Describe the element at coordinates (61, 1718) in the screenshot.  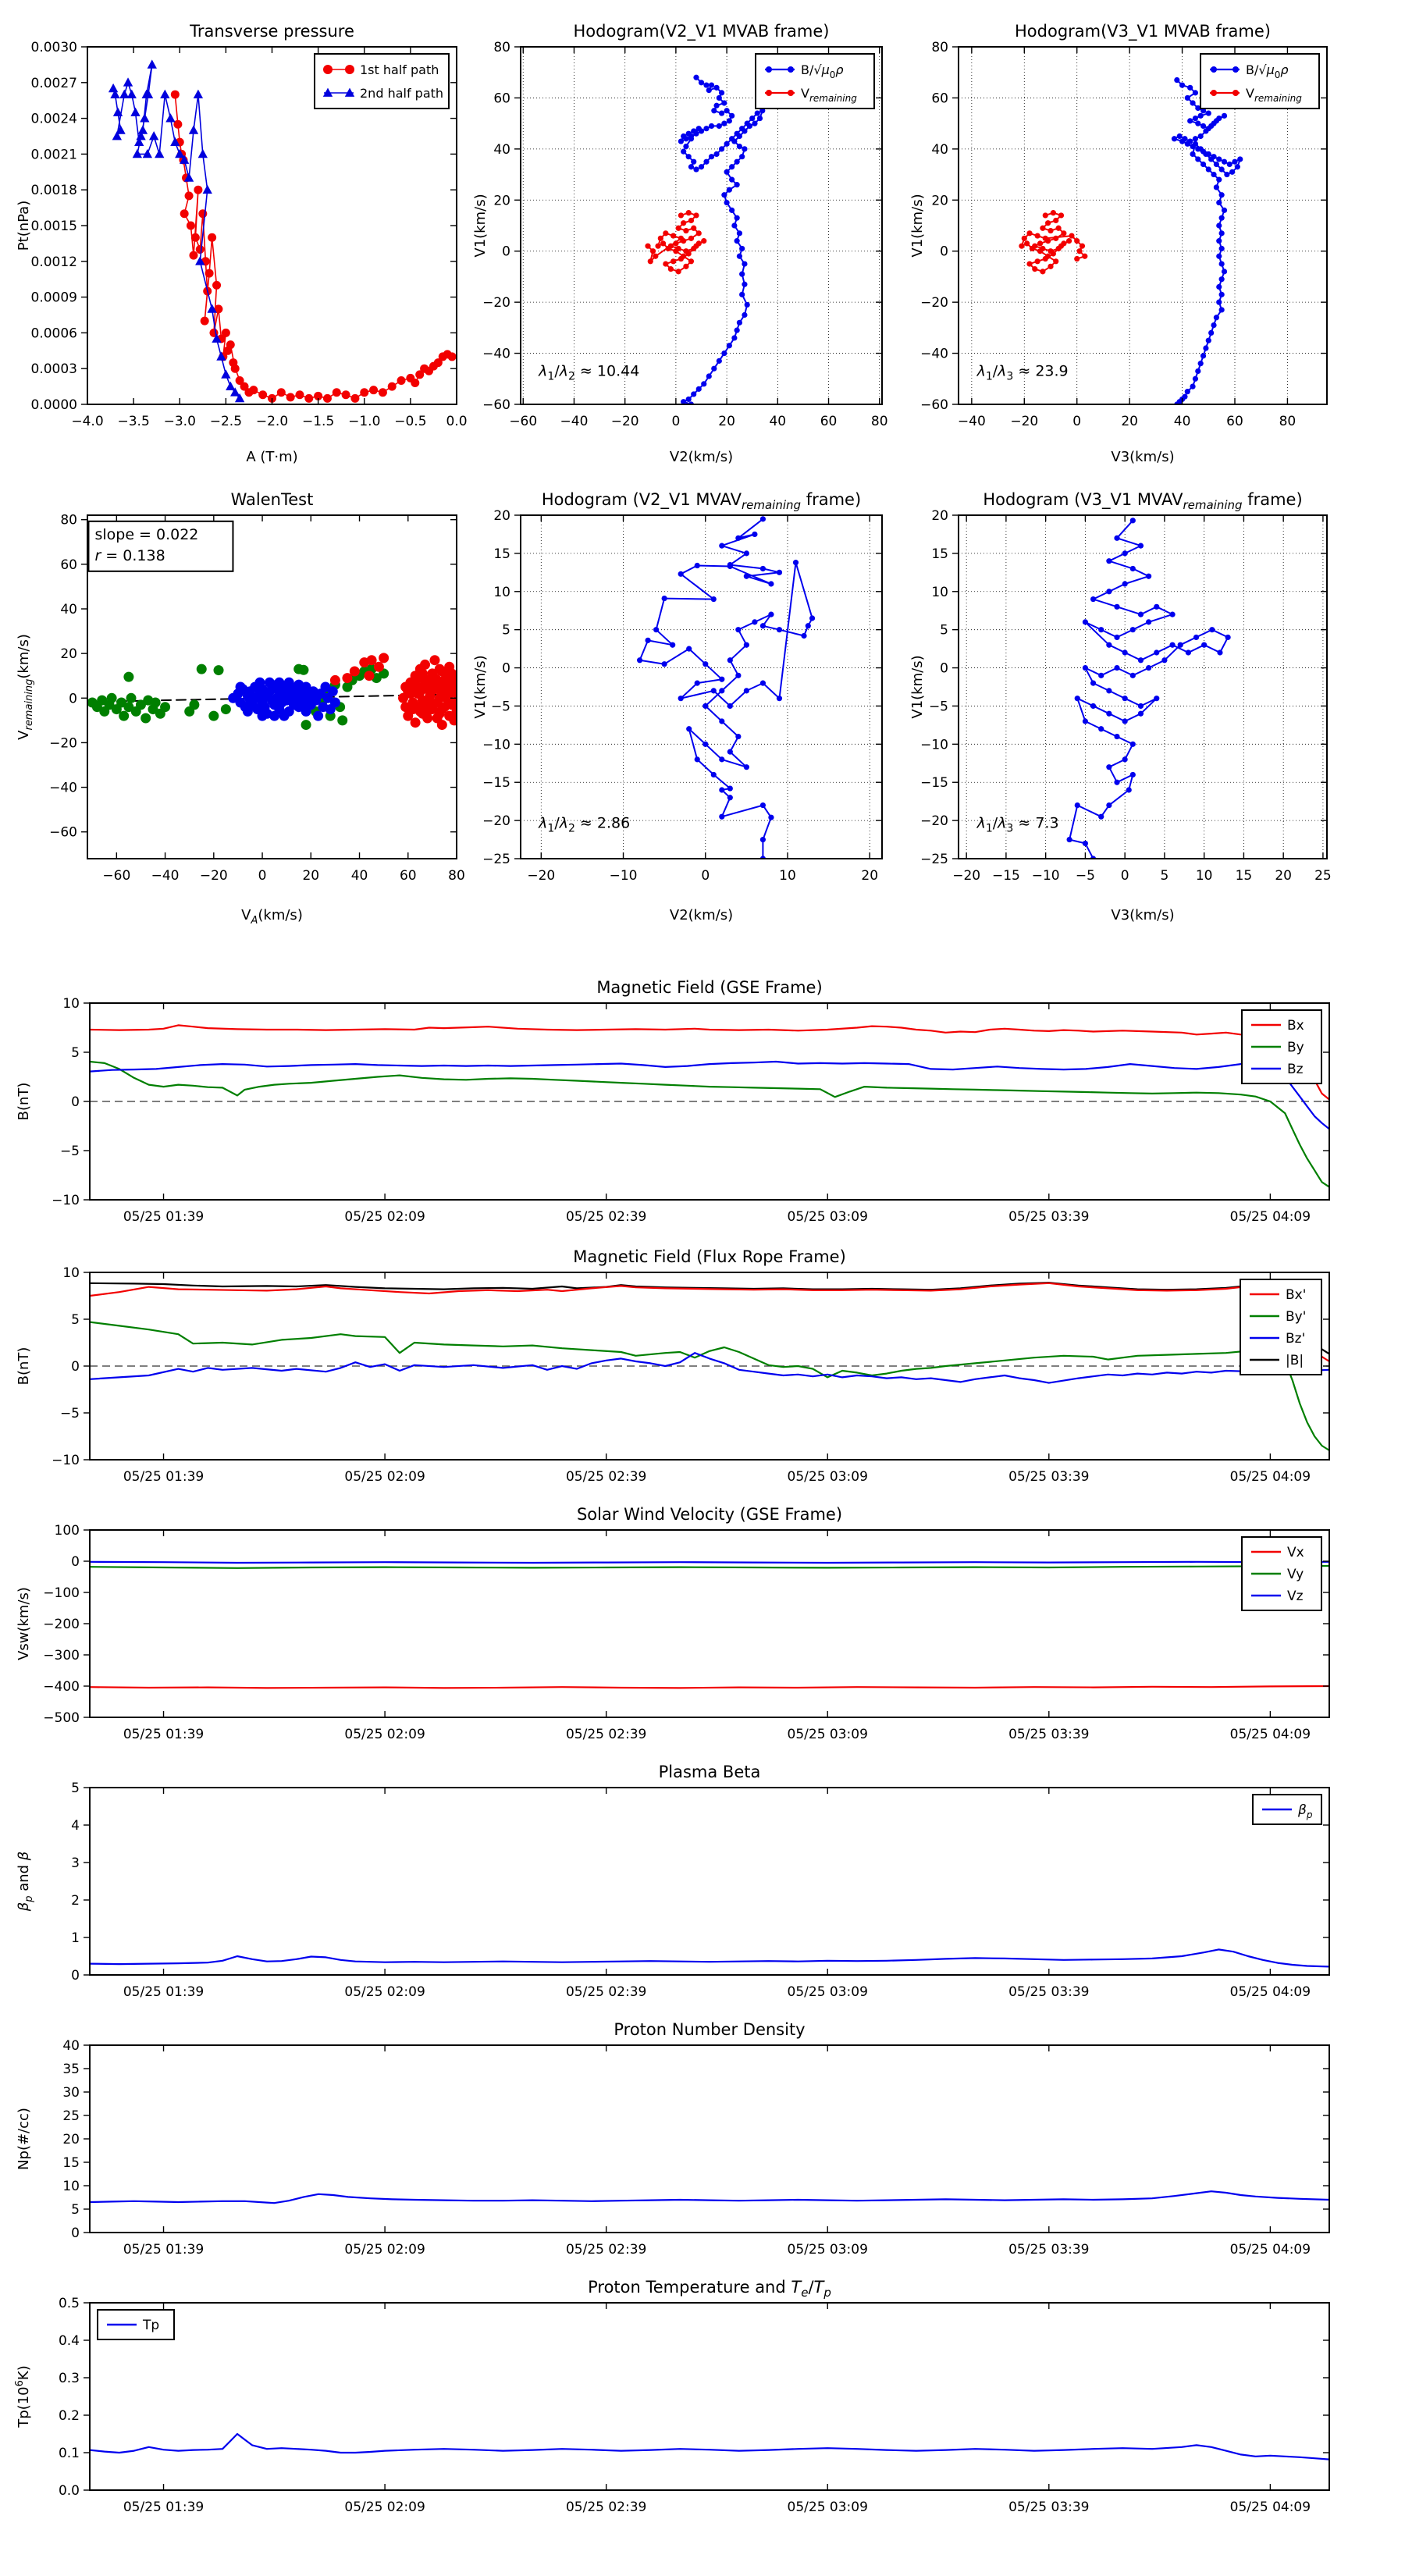
I see `svg-text: −500` at that location.